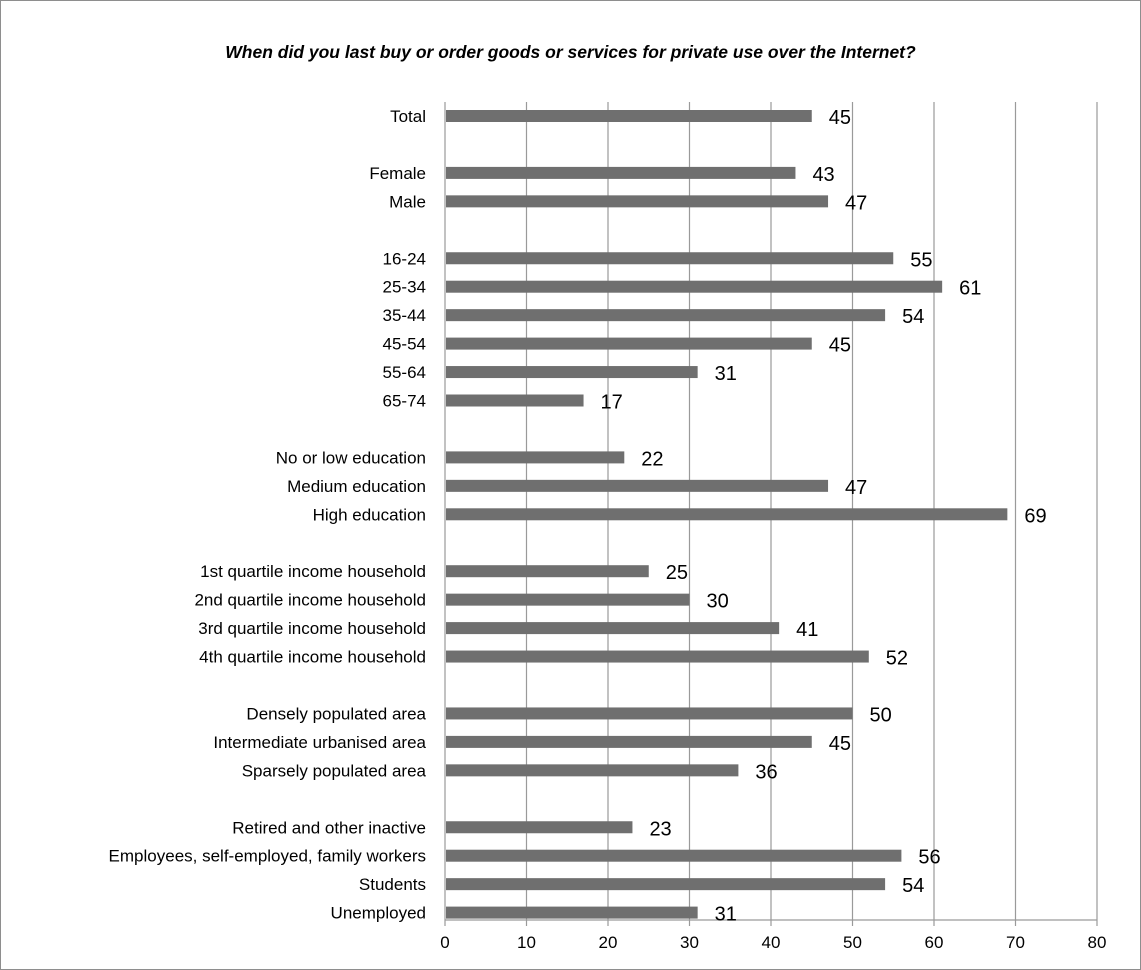 This screenshot has width=1141, height=970. What do you see at coordinates (608, 942) in the screenshot?
I see `x-tick-label: 20` at bounding box center [608, 942].